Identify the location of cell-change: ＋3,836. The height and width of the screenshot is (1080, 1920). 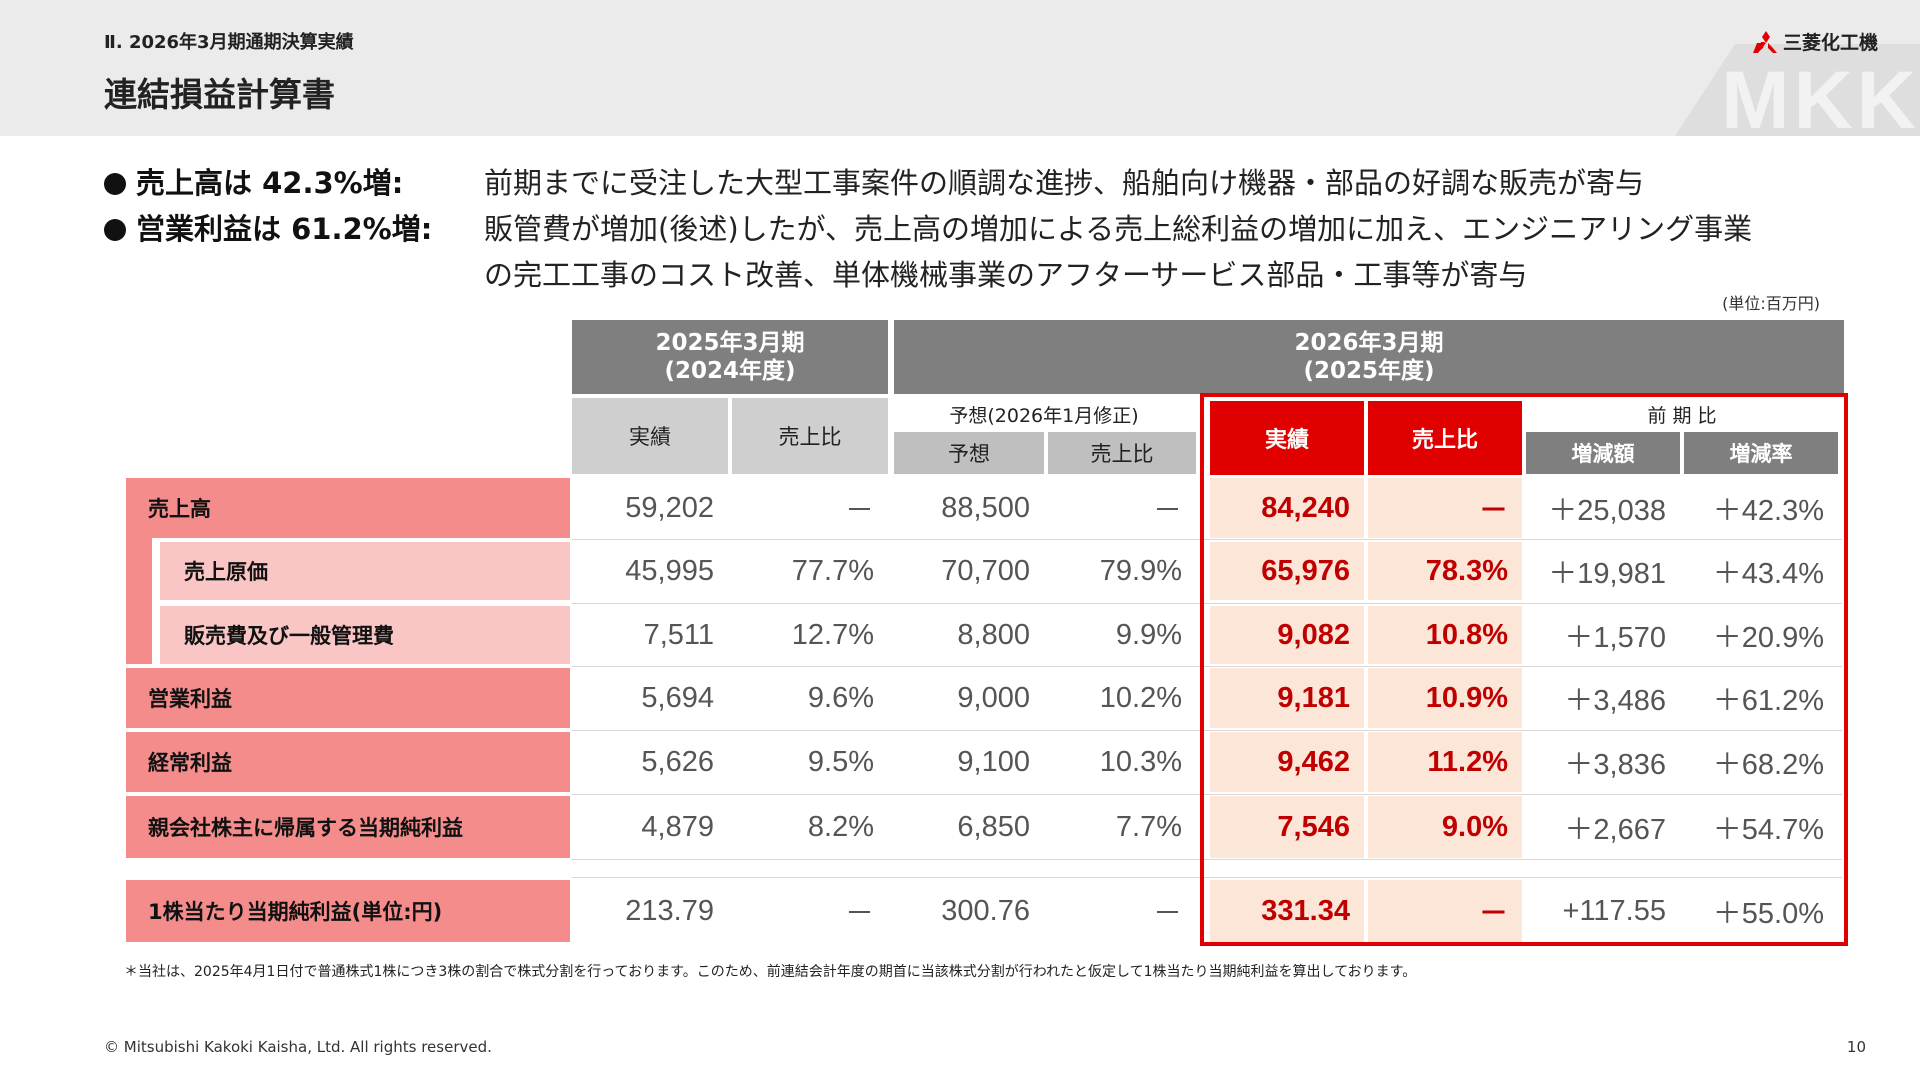
(1615, 765).